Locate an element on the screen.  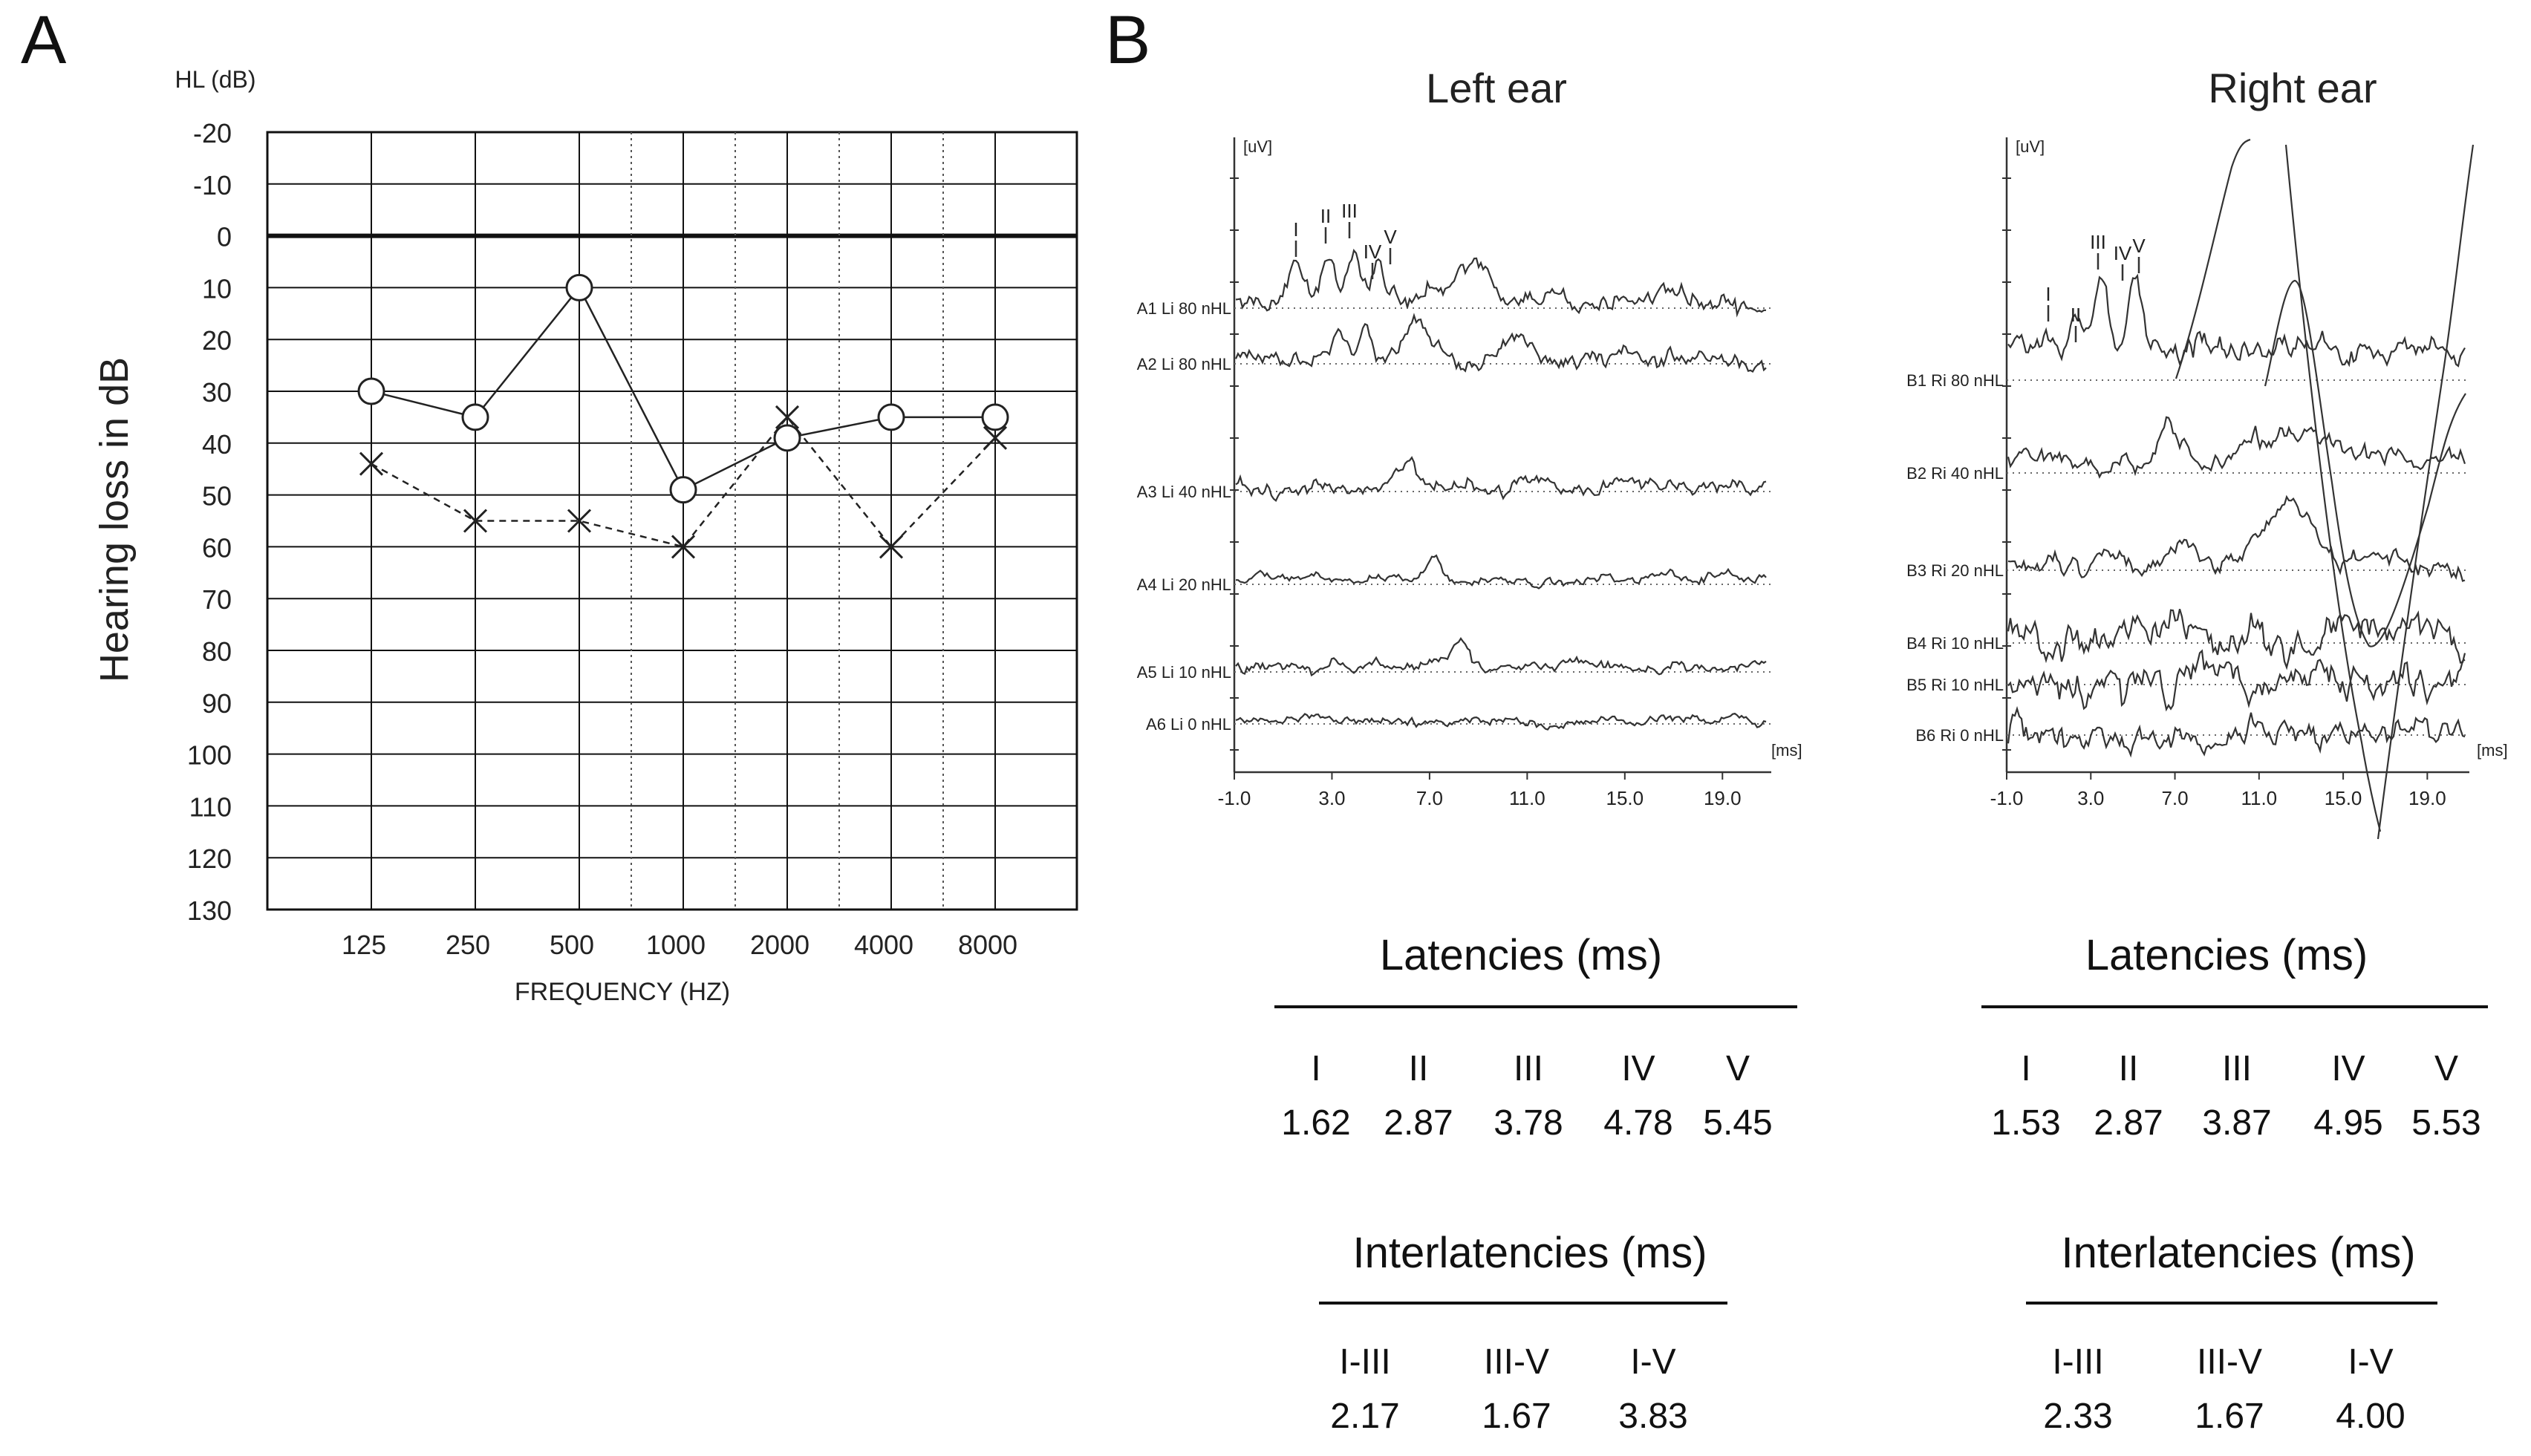
y-tick-label: 50 is located at coordinates (217, 497).